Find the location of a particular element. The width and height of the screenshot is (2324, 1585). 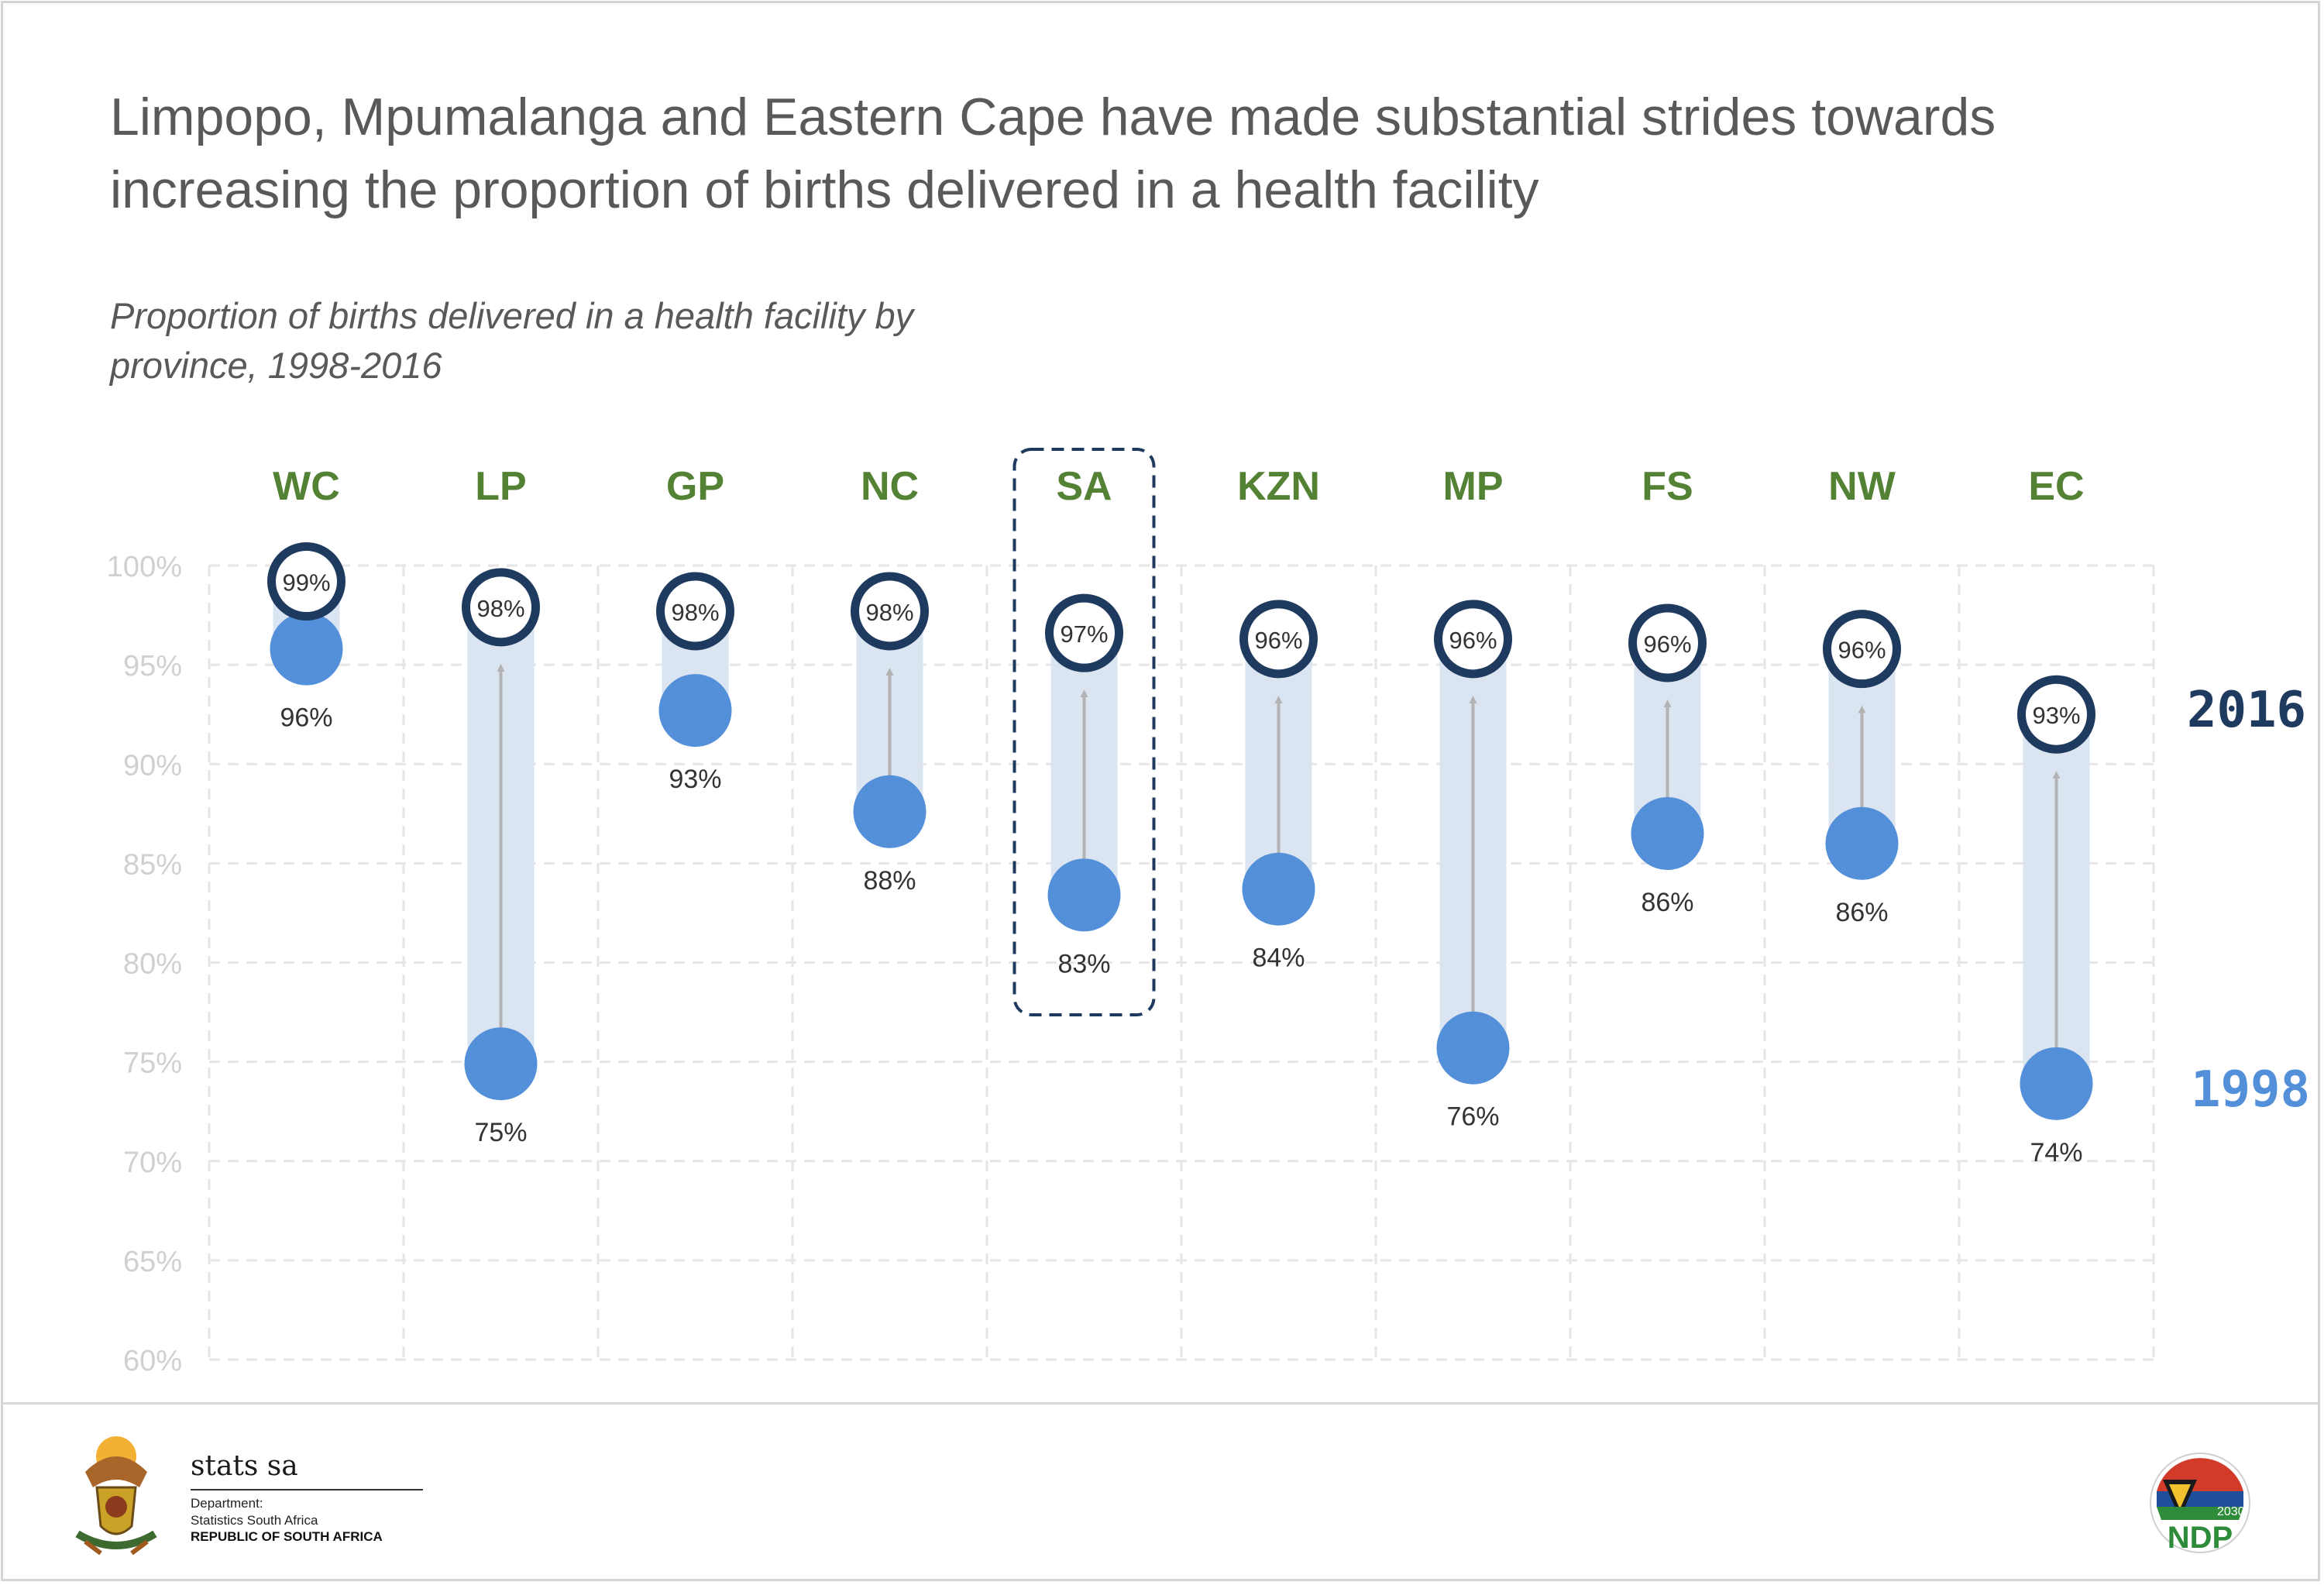

value-label-1998: 96% is located at coordinates (306, 718).